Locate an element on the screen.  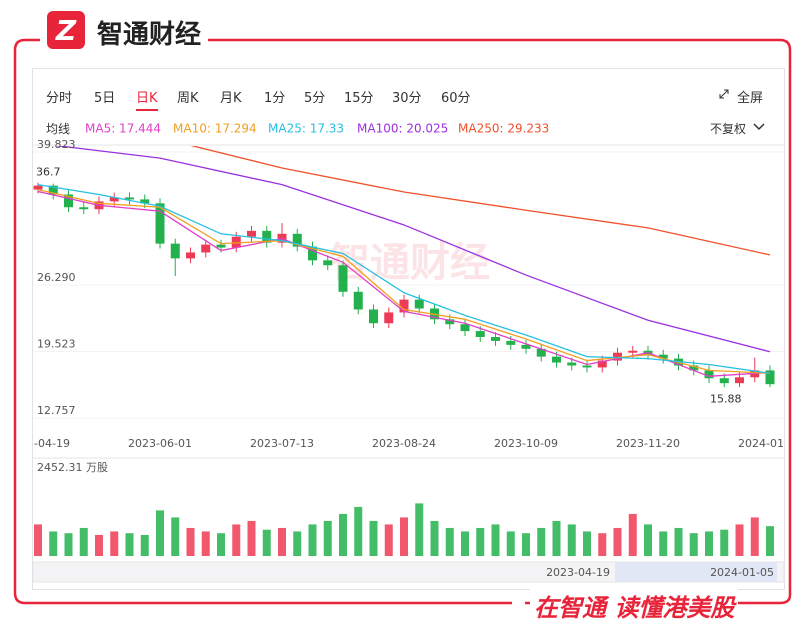
tab: 5分 is located at coordinates (315, 98).